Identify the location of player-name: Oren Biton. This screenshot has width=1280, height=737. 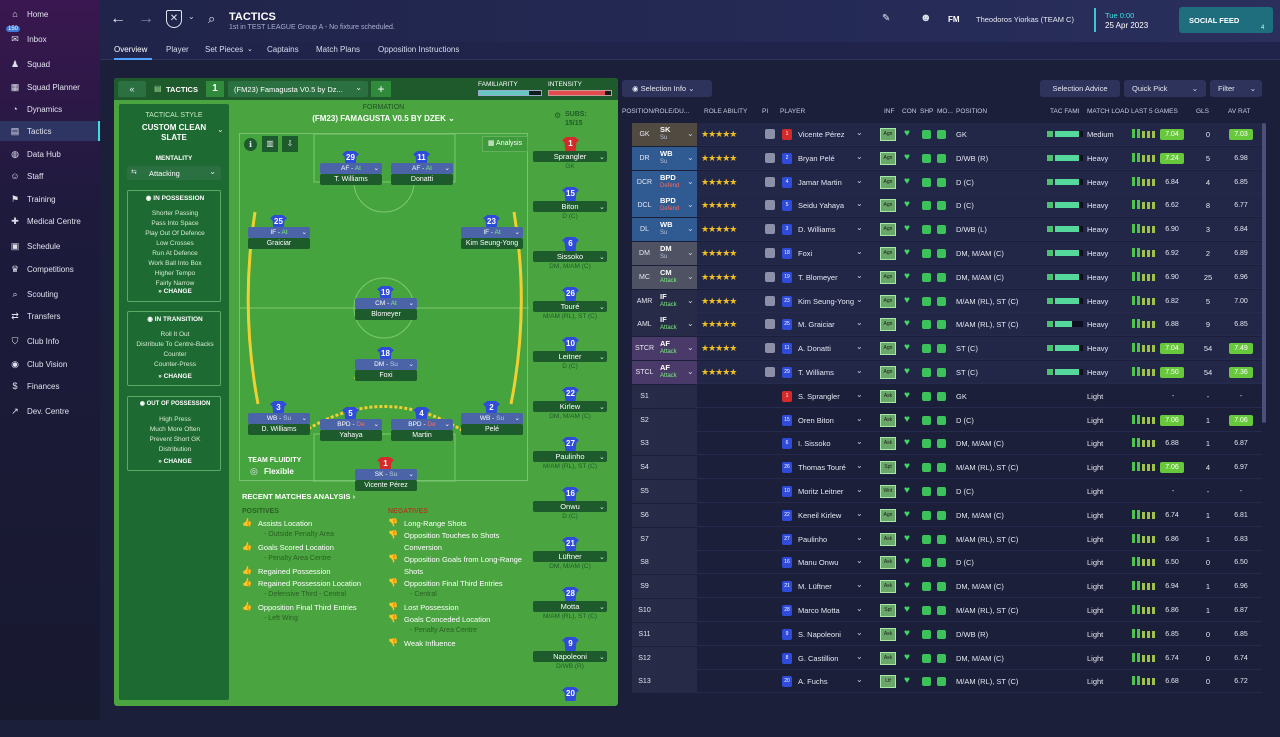
(816, 420).